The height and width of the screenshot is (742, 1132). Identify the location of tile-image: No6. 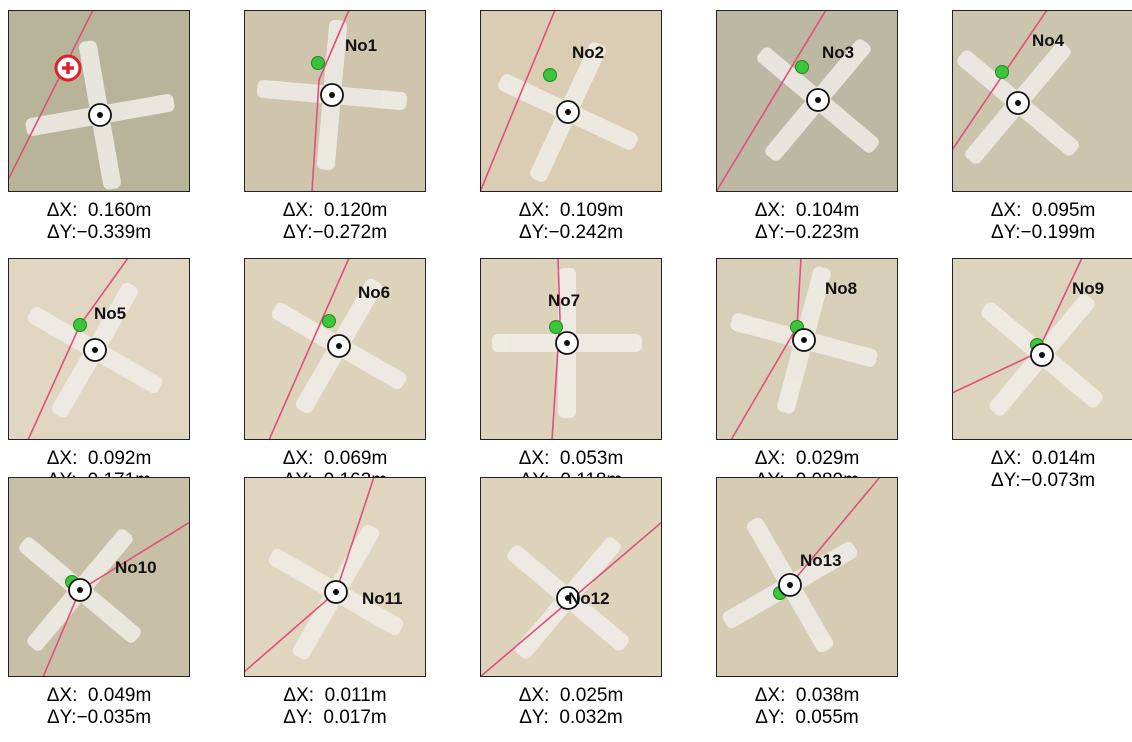
(335, 349).